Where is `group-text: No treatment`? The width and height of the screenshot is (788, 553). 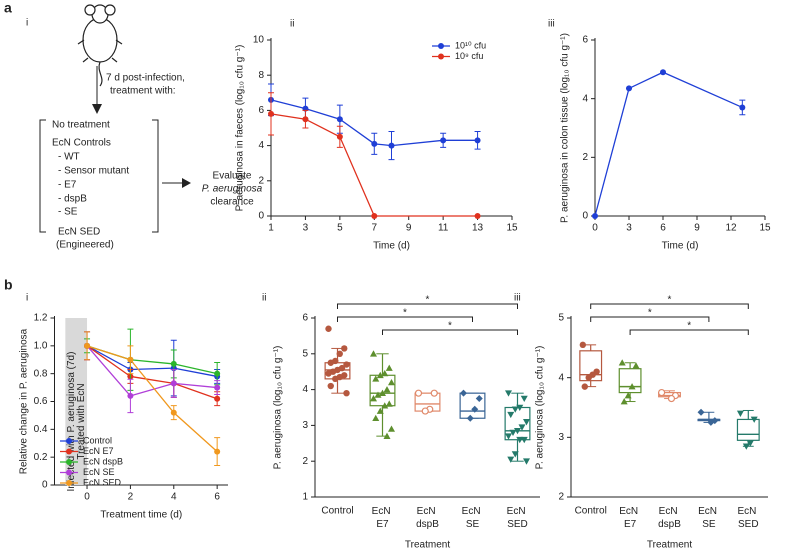 group-text: No treatment is located at coordinates (81, 125).